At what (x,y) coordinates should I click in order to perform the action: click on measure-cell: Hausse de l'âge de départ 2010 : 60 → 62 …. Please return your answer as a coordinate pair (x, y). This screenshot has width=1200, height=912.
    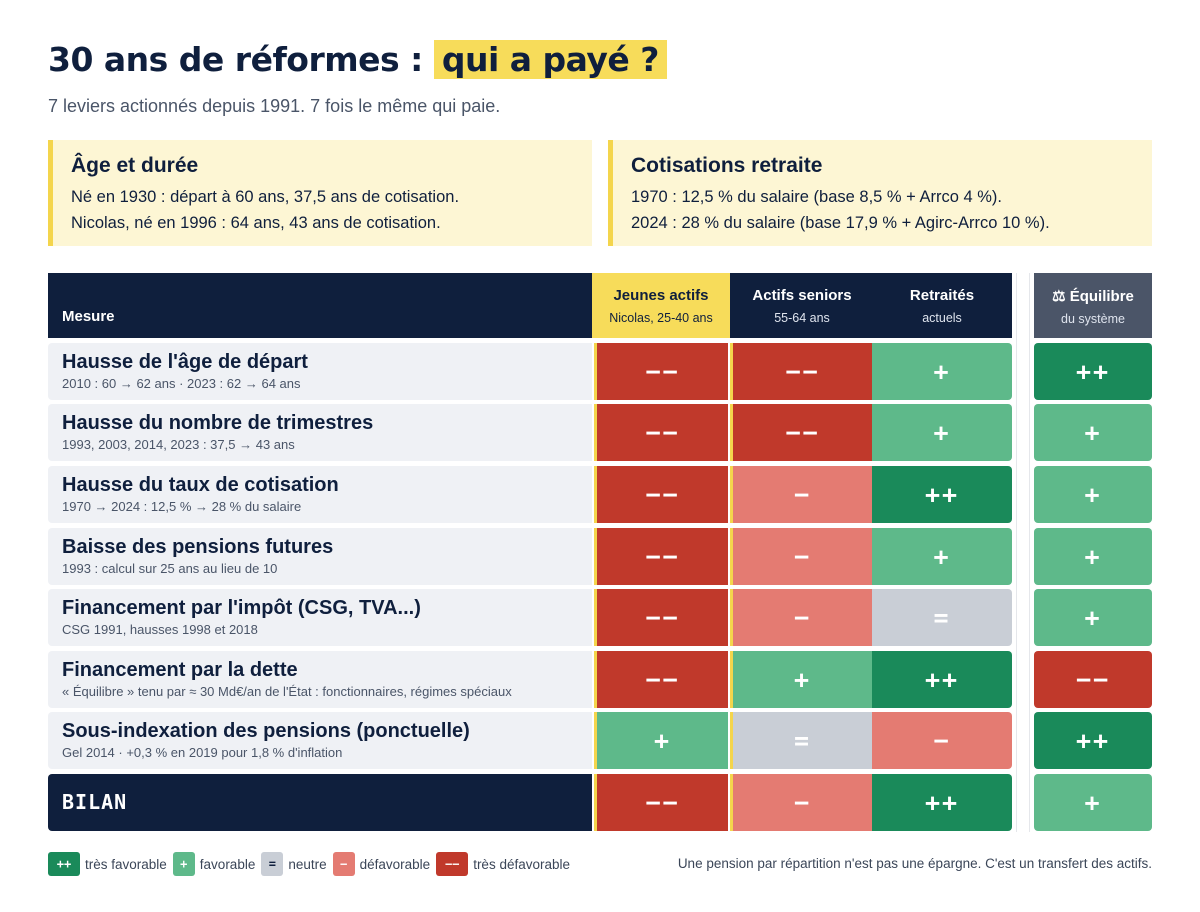
    Looking at the image, I should click on (320, 371).